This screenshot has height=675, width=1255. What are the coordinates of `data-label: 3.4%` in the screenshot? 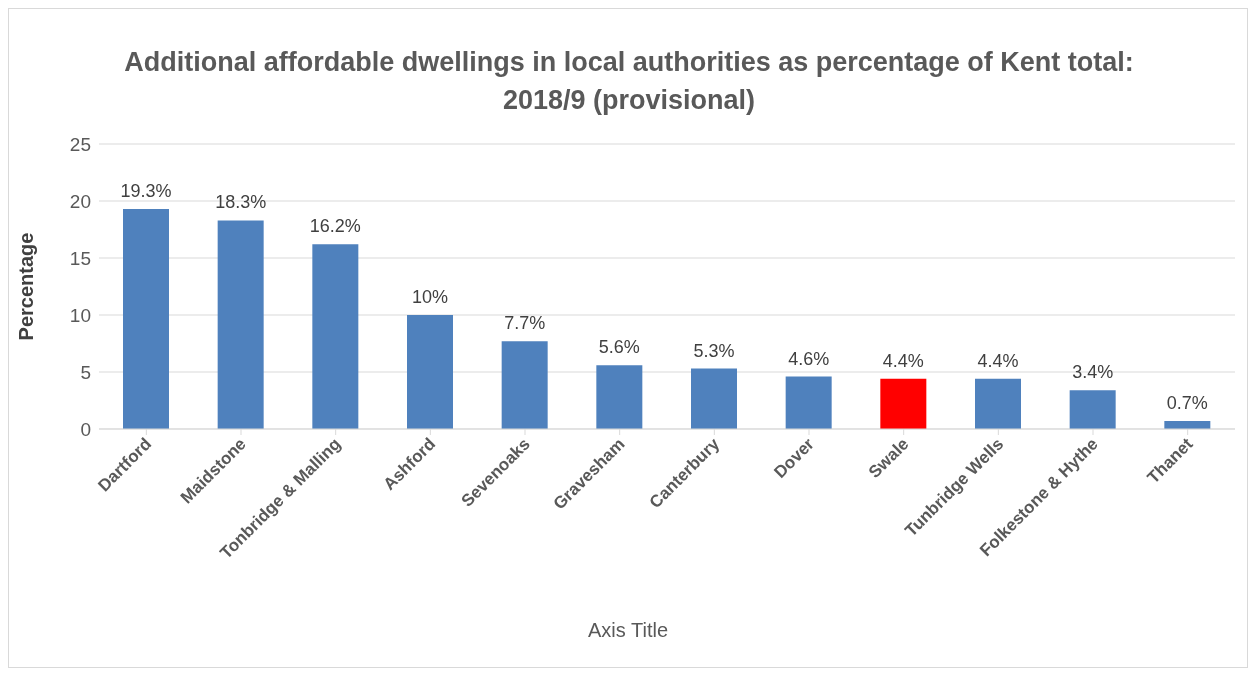 It's located at (1093, 372).